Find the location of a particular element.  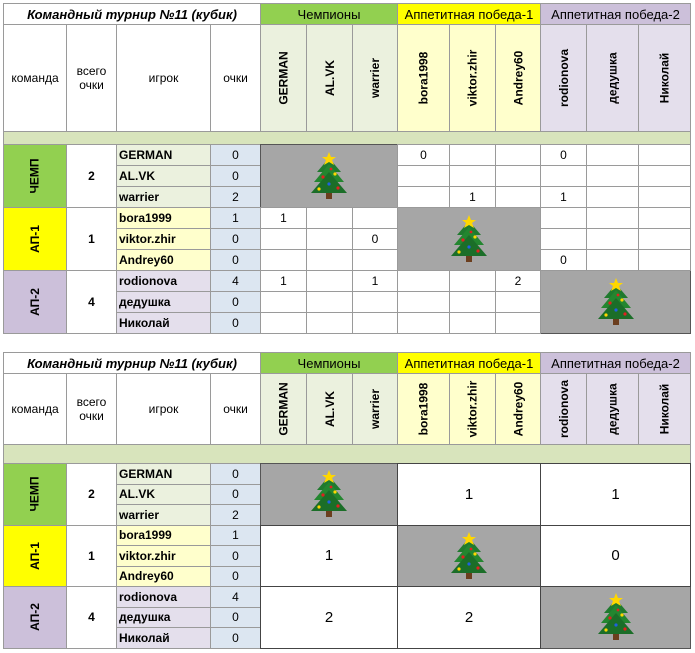

player-column-header-text: Николай is located at coordinates (664, 409).